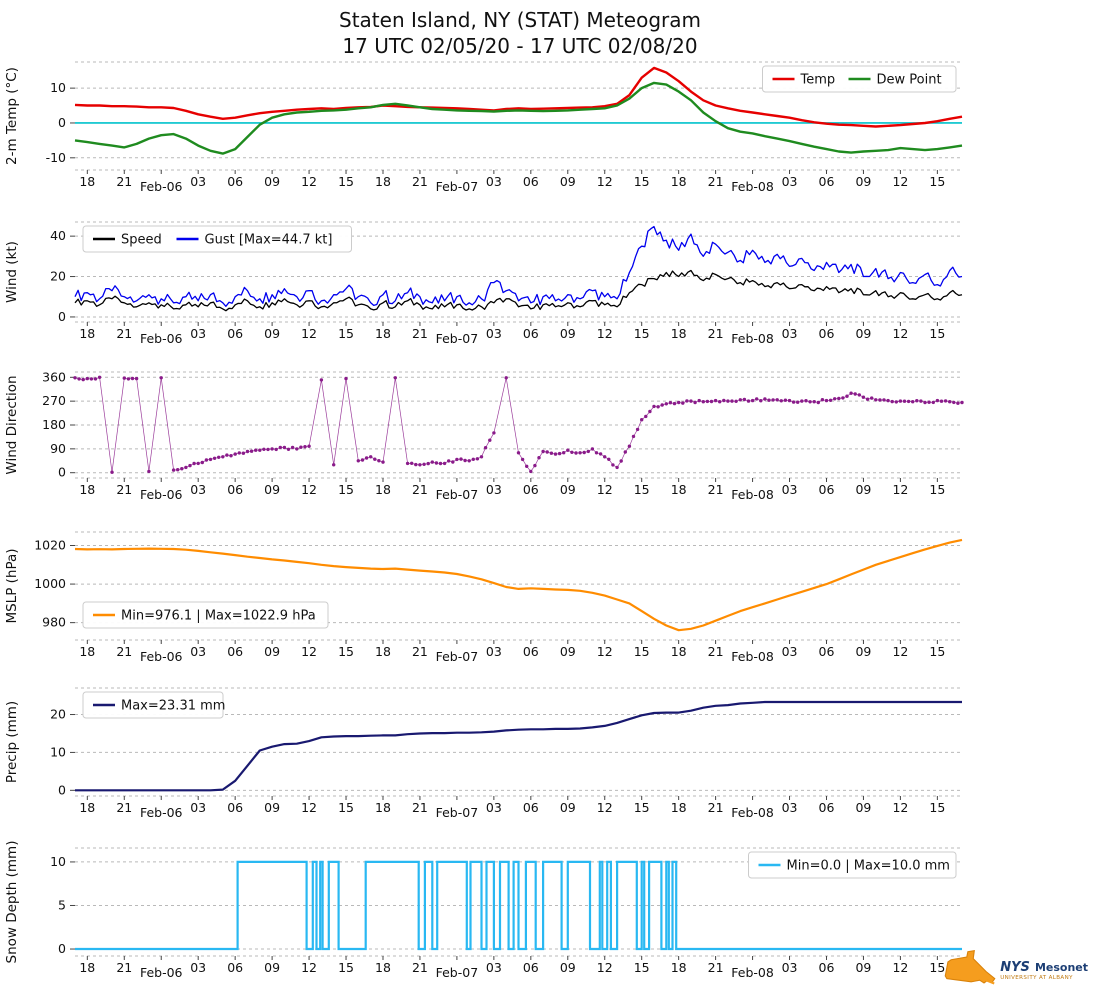  Describe the element at coordinates (54, 376) in the screenshot. I see `y-tick-label: 360` at that location.